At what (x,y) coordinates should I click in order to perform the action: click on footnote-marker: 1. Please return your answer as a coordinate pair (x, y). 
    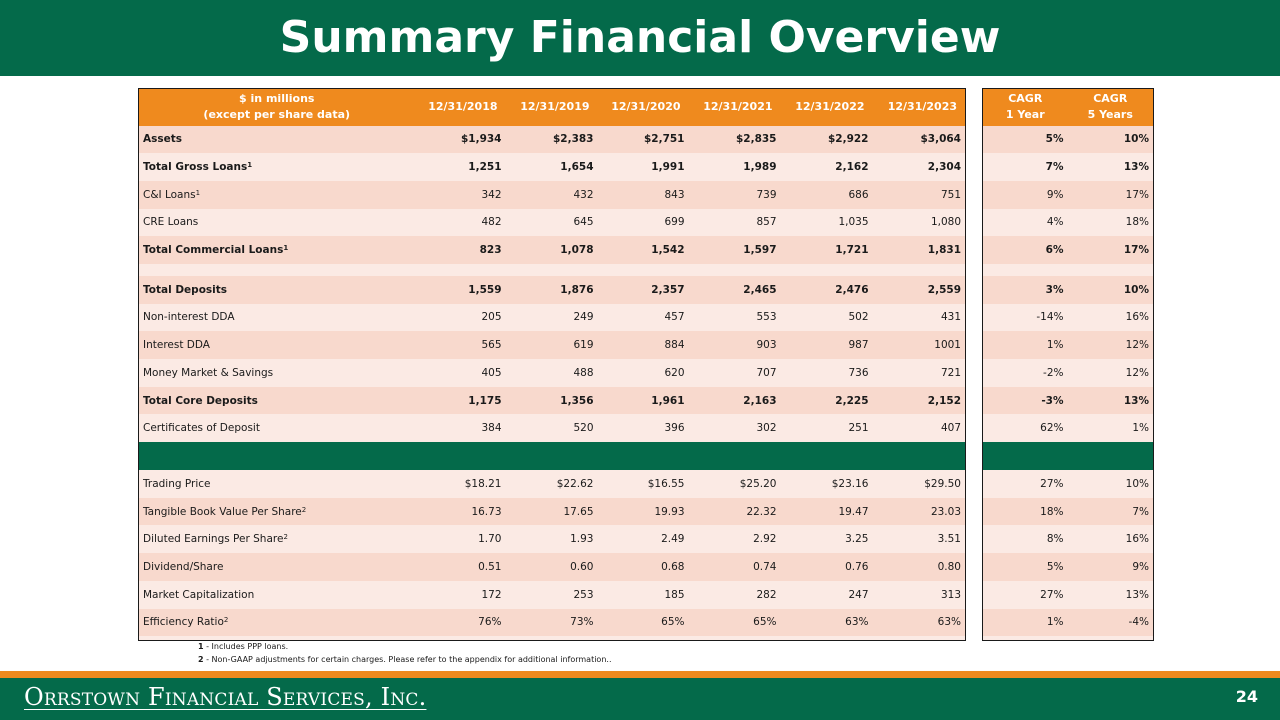
    Looking at the image, I should click on (286, 248).